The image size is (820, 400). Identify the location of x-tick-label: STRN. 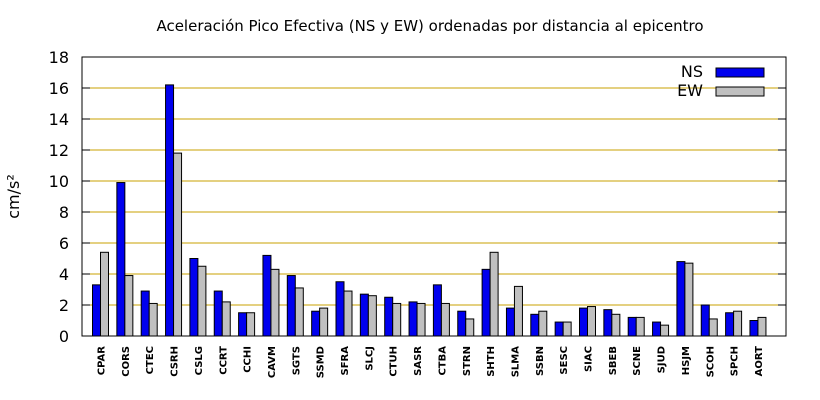
(467, 361).